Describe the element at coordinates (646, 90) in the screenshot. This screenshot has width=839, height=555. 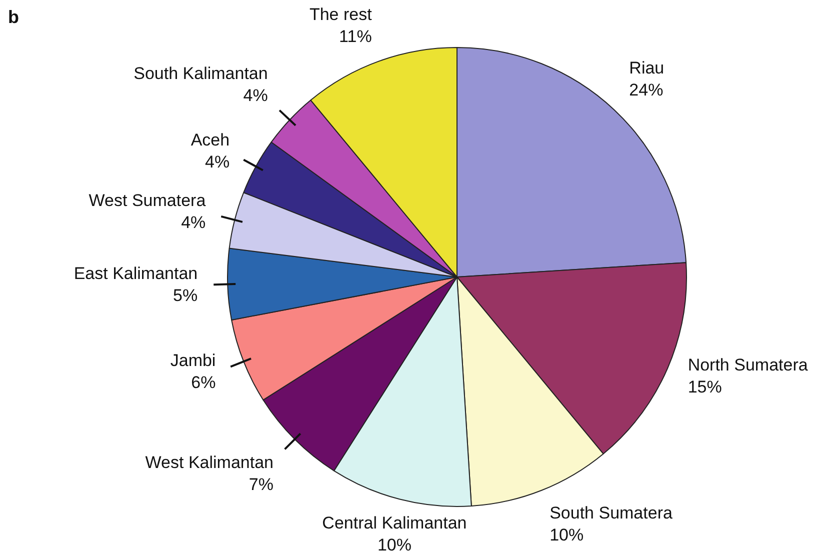
I see `data-label: 24%` at that location.